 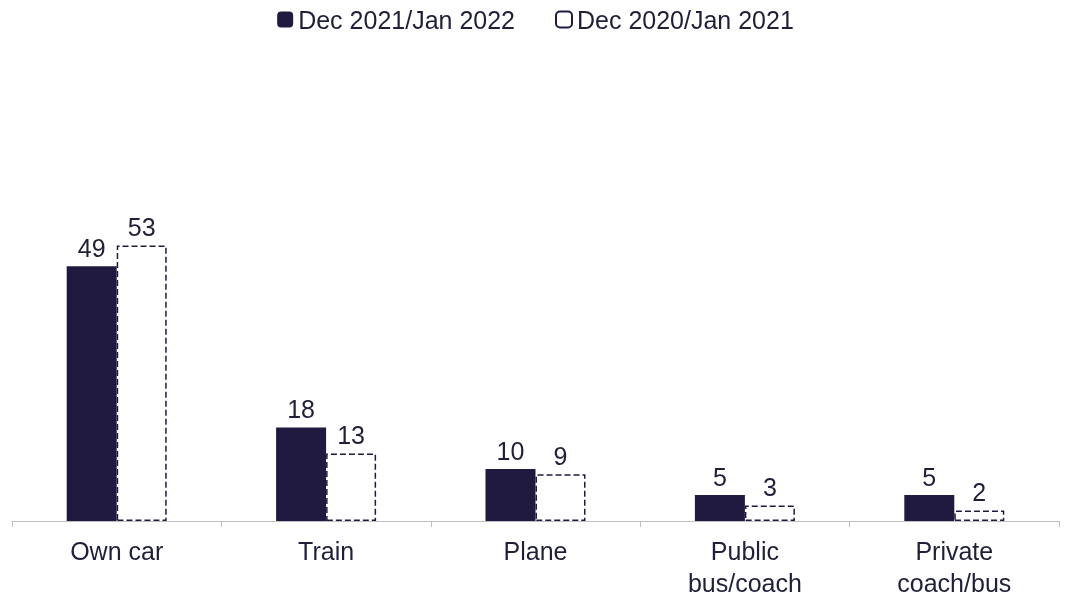 I want to click on x-tick-label: Own car, so click(x=117, y=551).